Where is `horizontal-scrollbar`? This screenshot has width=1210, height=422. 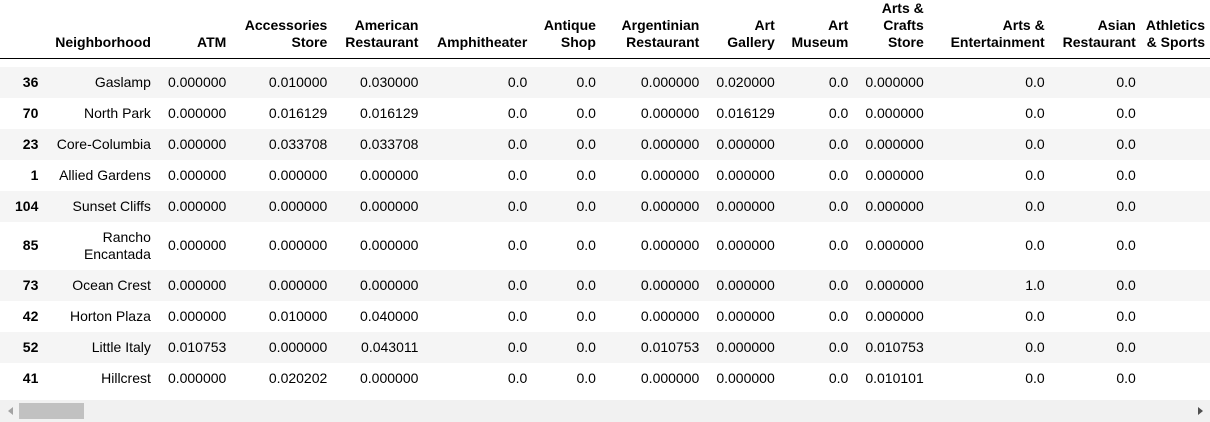 horizontal-scrollbar is located at coordinates (605, 411).